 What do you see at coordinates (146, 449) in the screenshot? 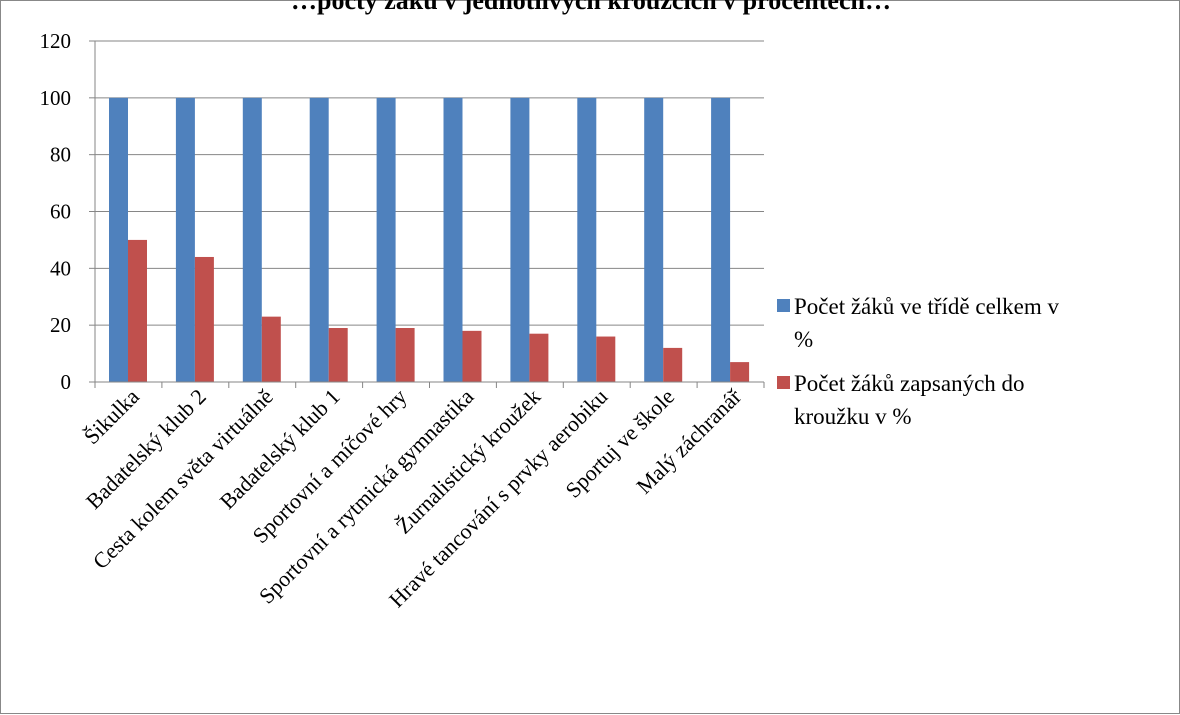
I see `x-tick-label: Badatelský klub 2` at bounding box center [146, 449].